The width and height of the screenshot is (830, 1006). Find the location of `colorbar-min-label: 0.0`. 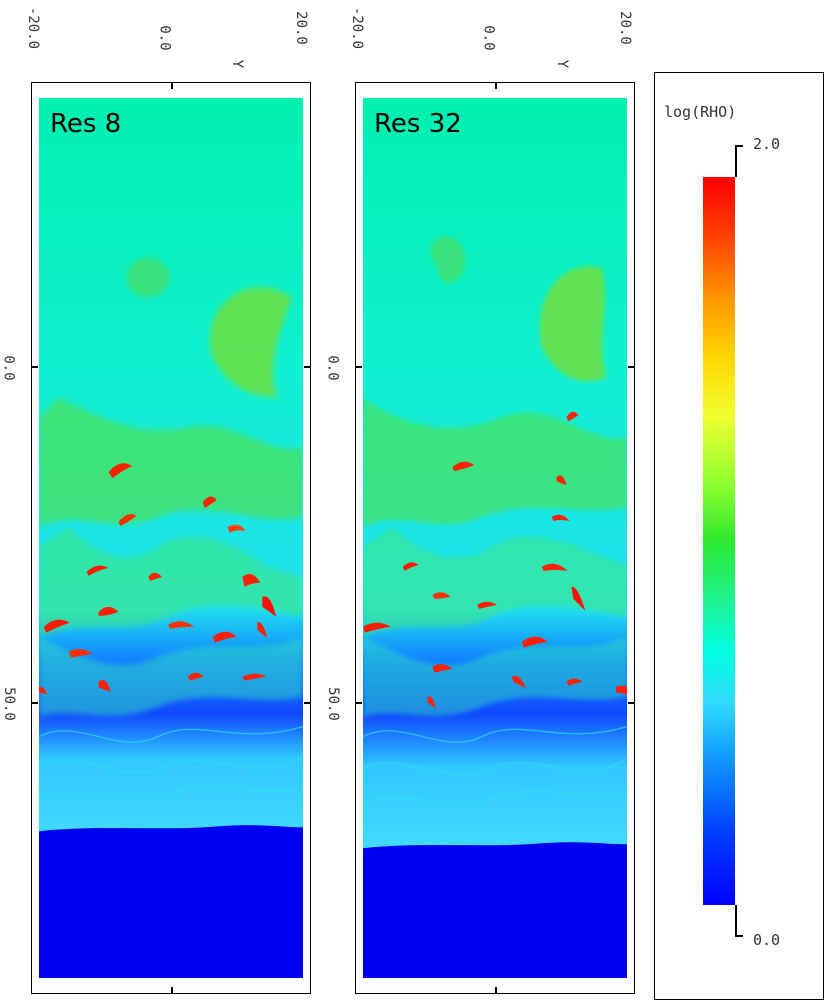

colorbar-min-label: 0.0 is located at coordinates (767, 940).